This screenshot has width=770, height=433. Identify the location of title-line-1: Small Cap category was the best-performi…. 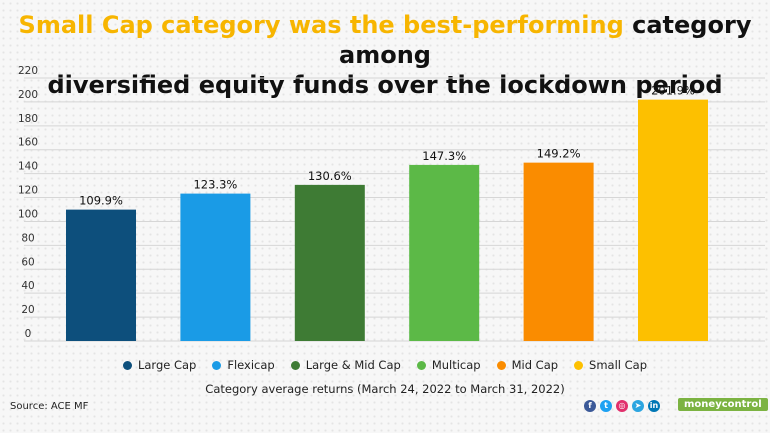
(385, 40).